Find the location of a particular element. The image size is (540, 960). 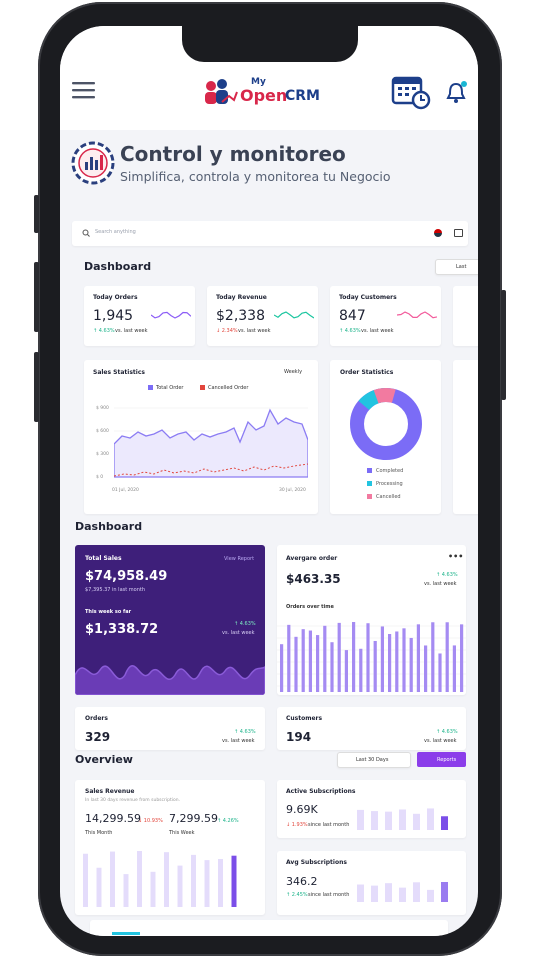

week-value: 7,299.59 is located at coordinates (193, 818).